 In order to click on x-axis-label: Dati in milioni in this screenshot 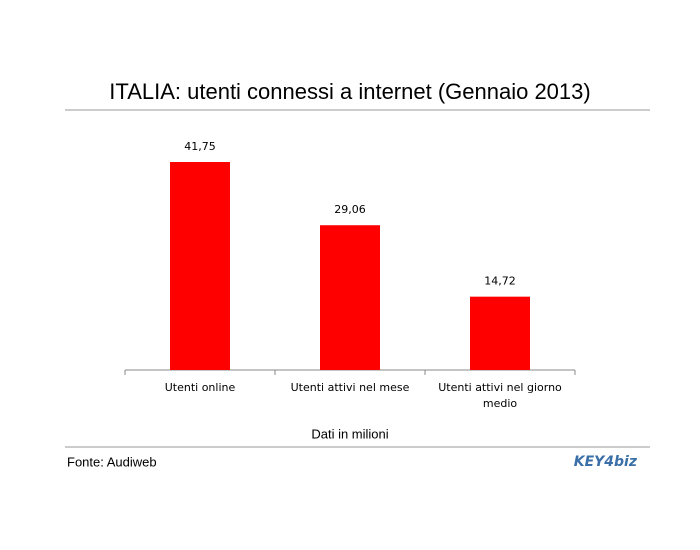, I will do `click(349, 433)`.